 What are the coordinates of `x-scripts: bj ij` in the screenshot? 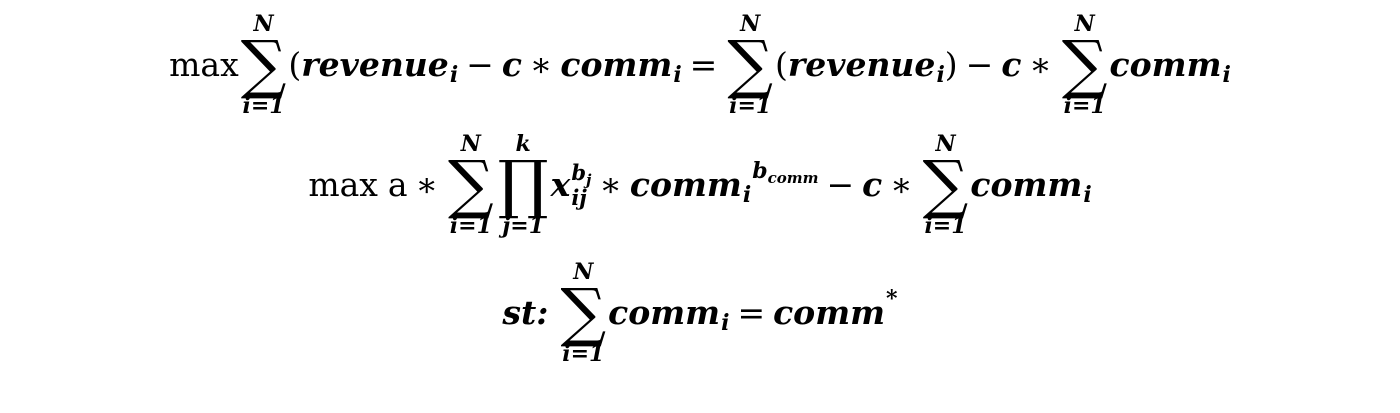 It's located at (581, 184).